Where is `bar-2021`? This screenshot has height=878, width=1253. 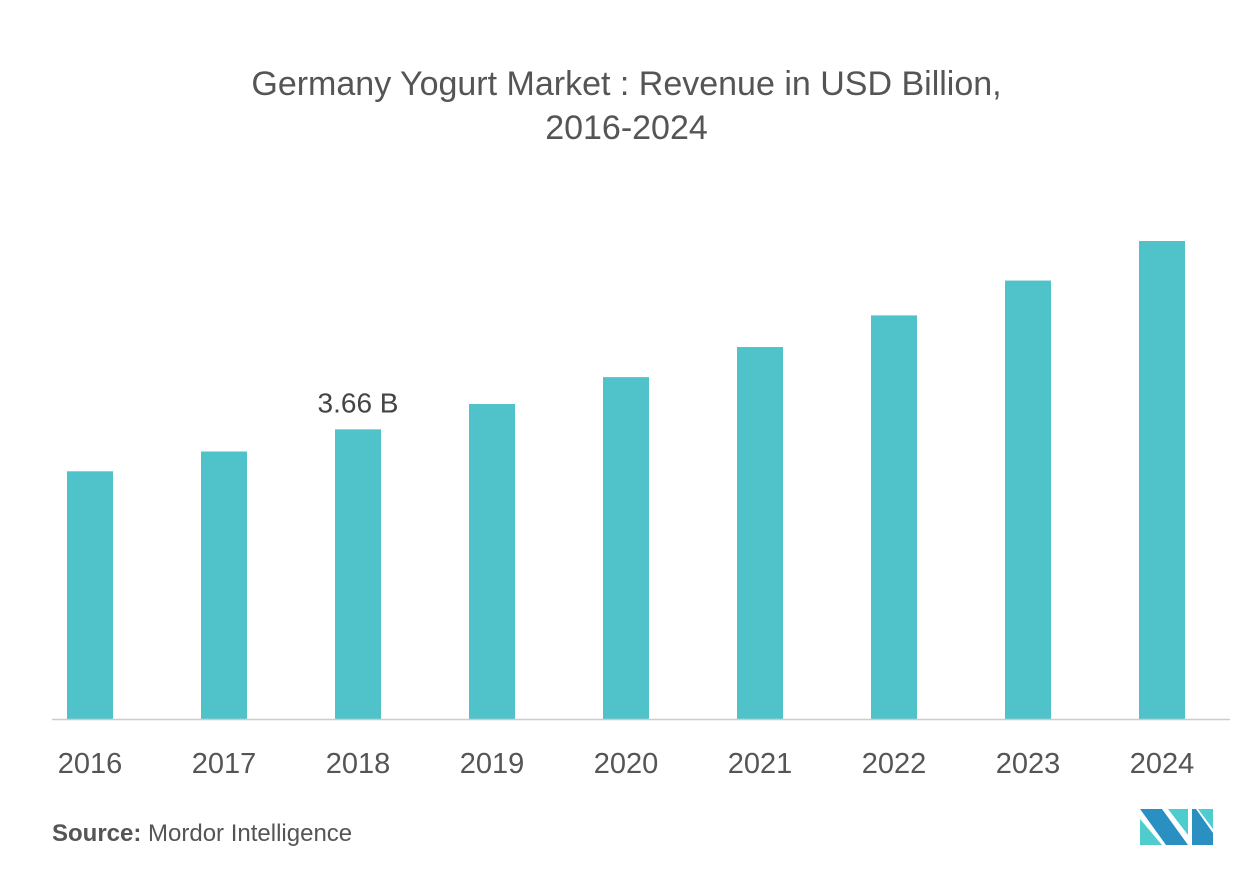 bar-2021 is located at coordinates (760, 533).